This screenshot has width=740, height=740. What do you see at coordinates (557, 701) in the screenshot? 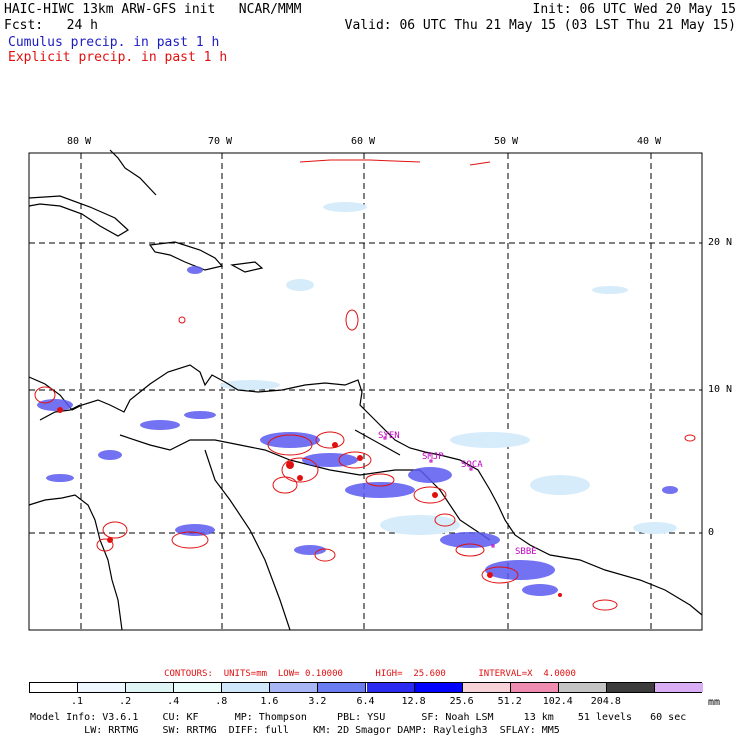
I see `colorbar-tick-label: 102.4` at bounding box center [557, 701].